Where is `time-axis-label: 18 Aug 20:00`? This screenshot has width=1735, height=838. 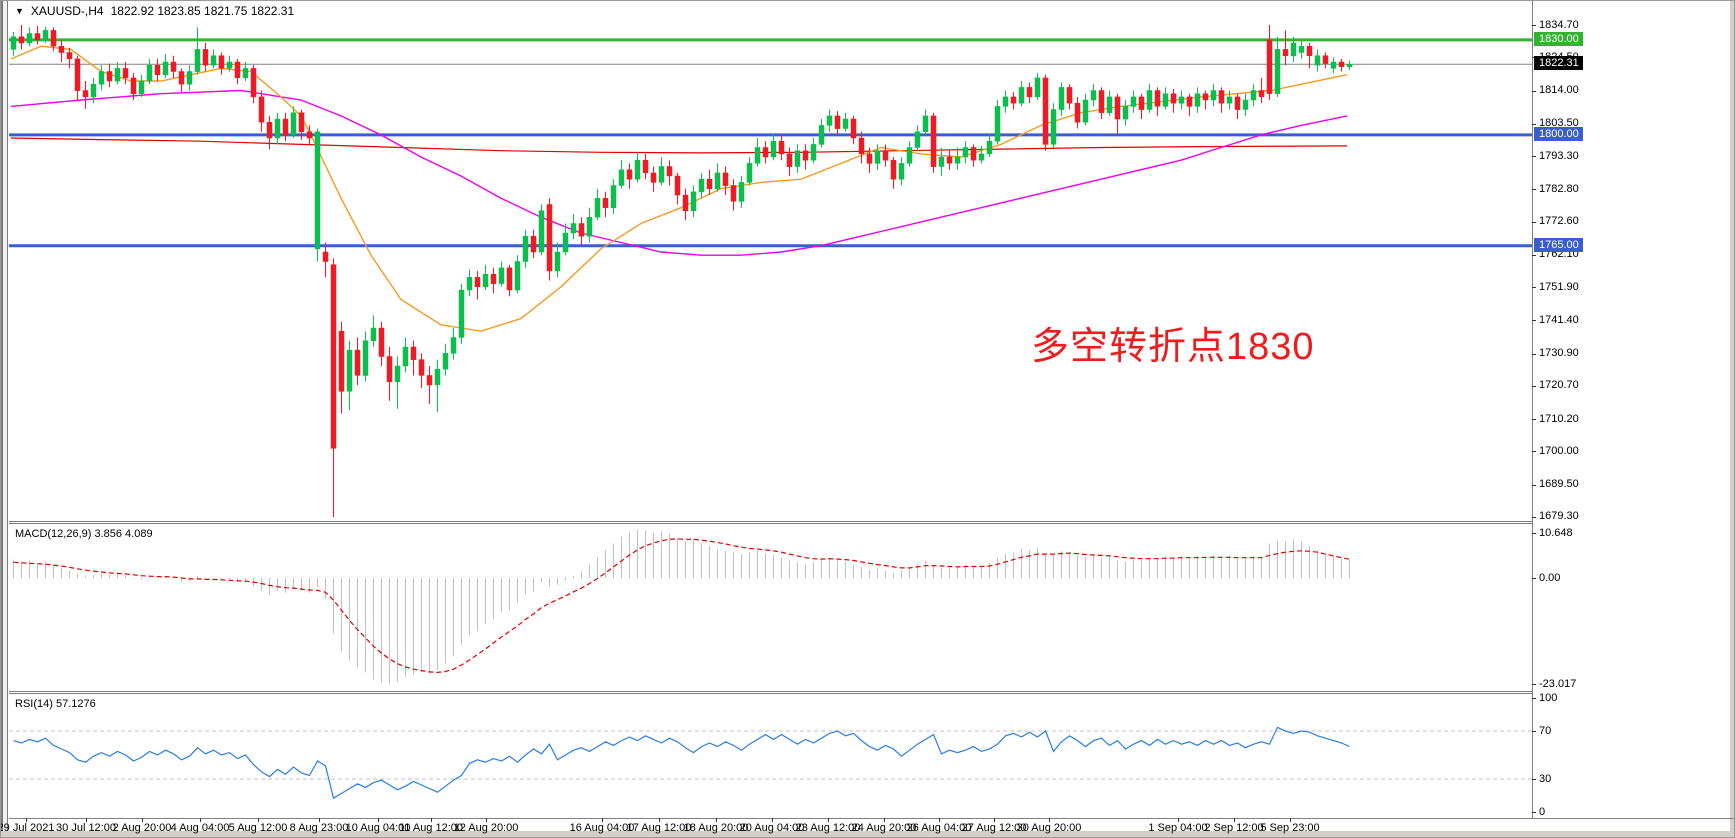 time-axis-label: 18 Aug 20:00 is located at coordinates (716, 828).